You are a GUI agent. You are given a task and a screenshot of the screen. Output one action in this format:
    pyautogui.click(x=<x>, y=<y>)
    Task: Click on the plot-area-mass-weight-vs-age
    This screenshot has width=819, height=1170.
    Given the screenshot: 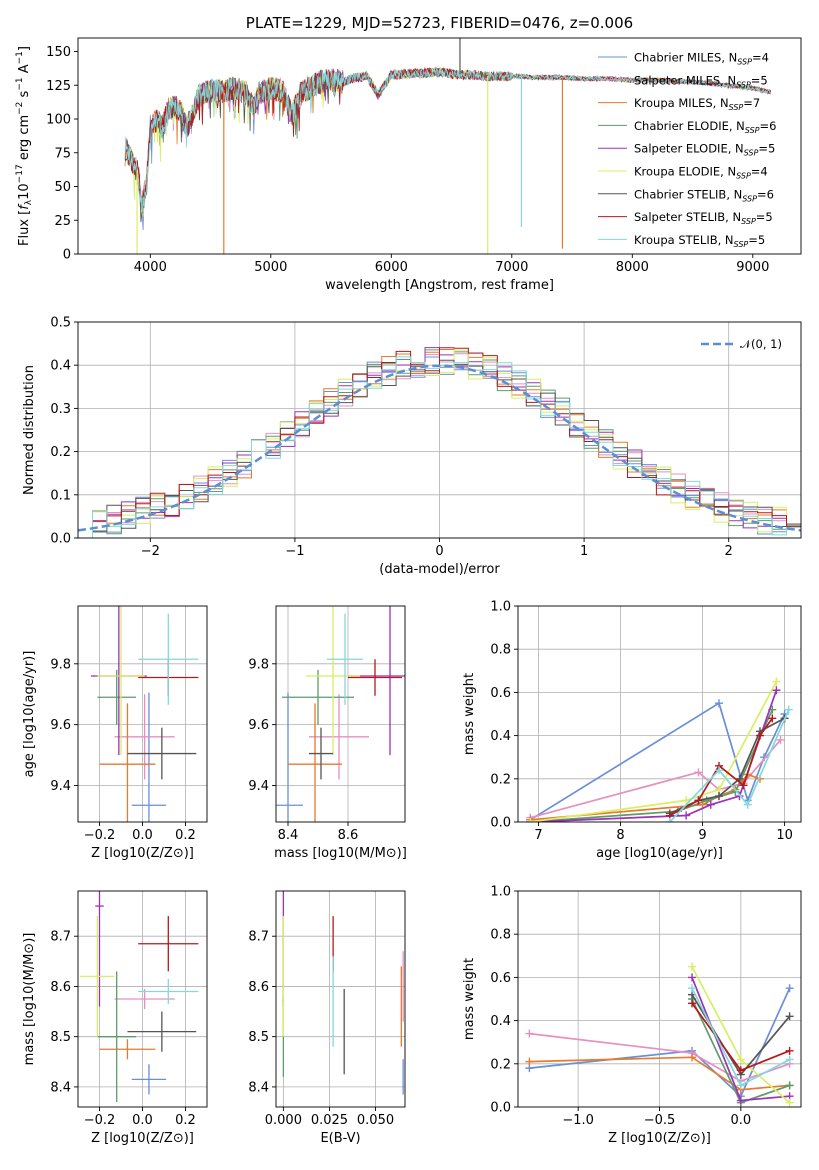 What is the action you would take?
    pyautogui.click(x=659, y=714)
    